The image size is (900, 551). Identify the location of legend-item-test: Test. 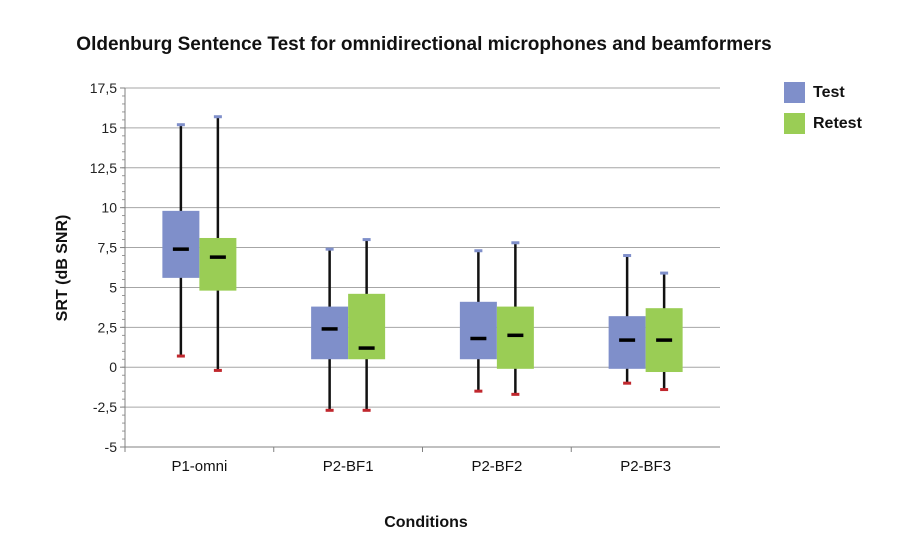
(814, 92).